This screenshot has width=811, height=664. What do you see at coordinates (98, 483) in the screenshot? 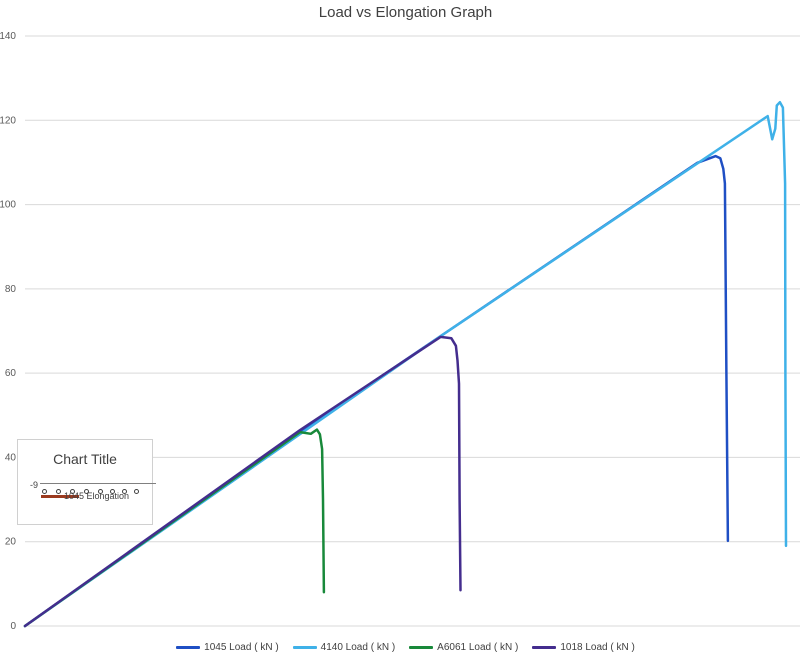
I see `embedded-chart-axis-line` at bounding box center [98, 483].